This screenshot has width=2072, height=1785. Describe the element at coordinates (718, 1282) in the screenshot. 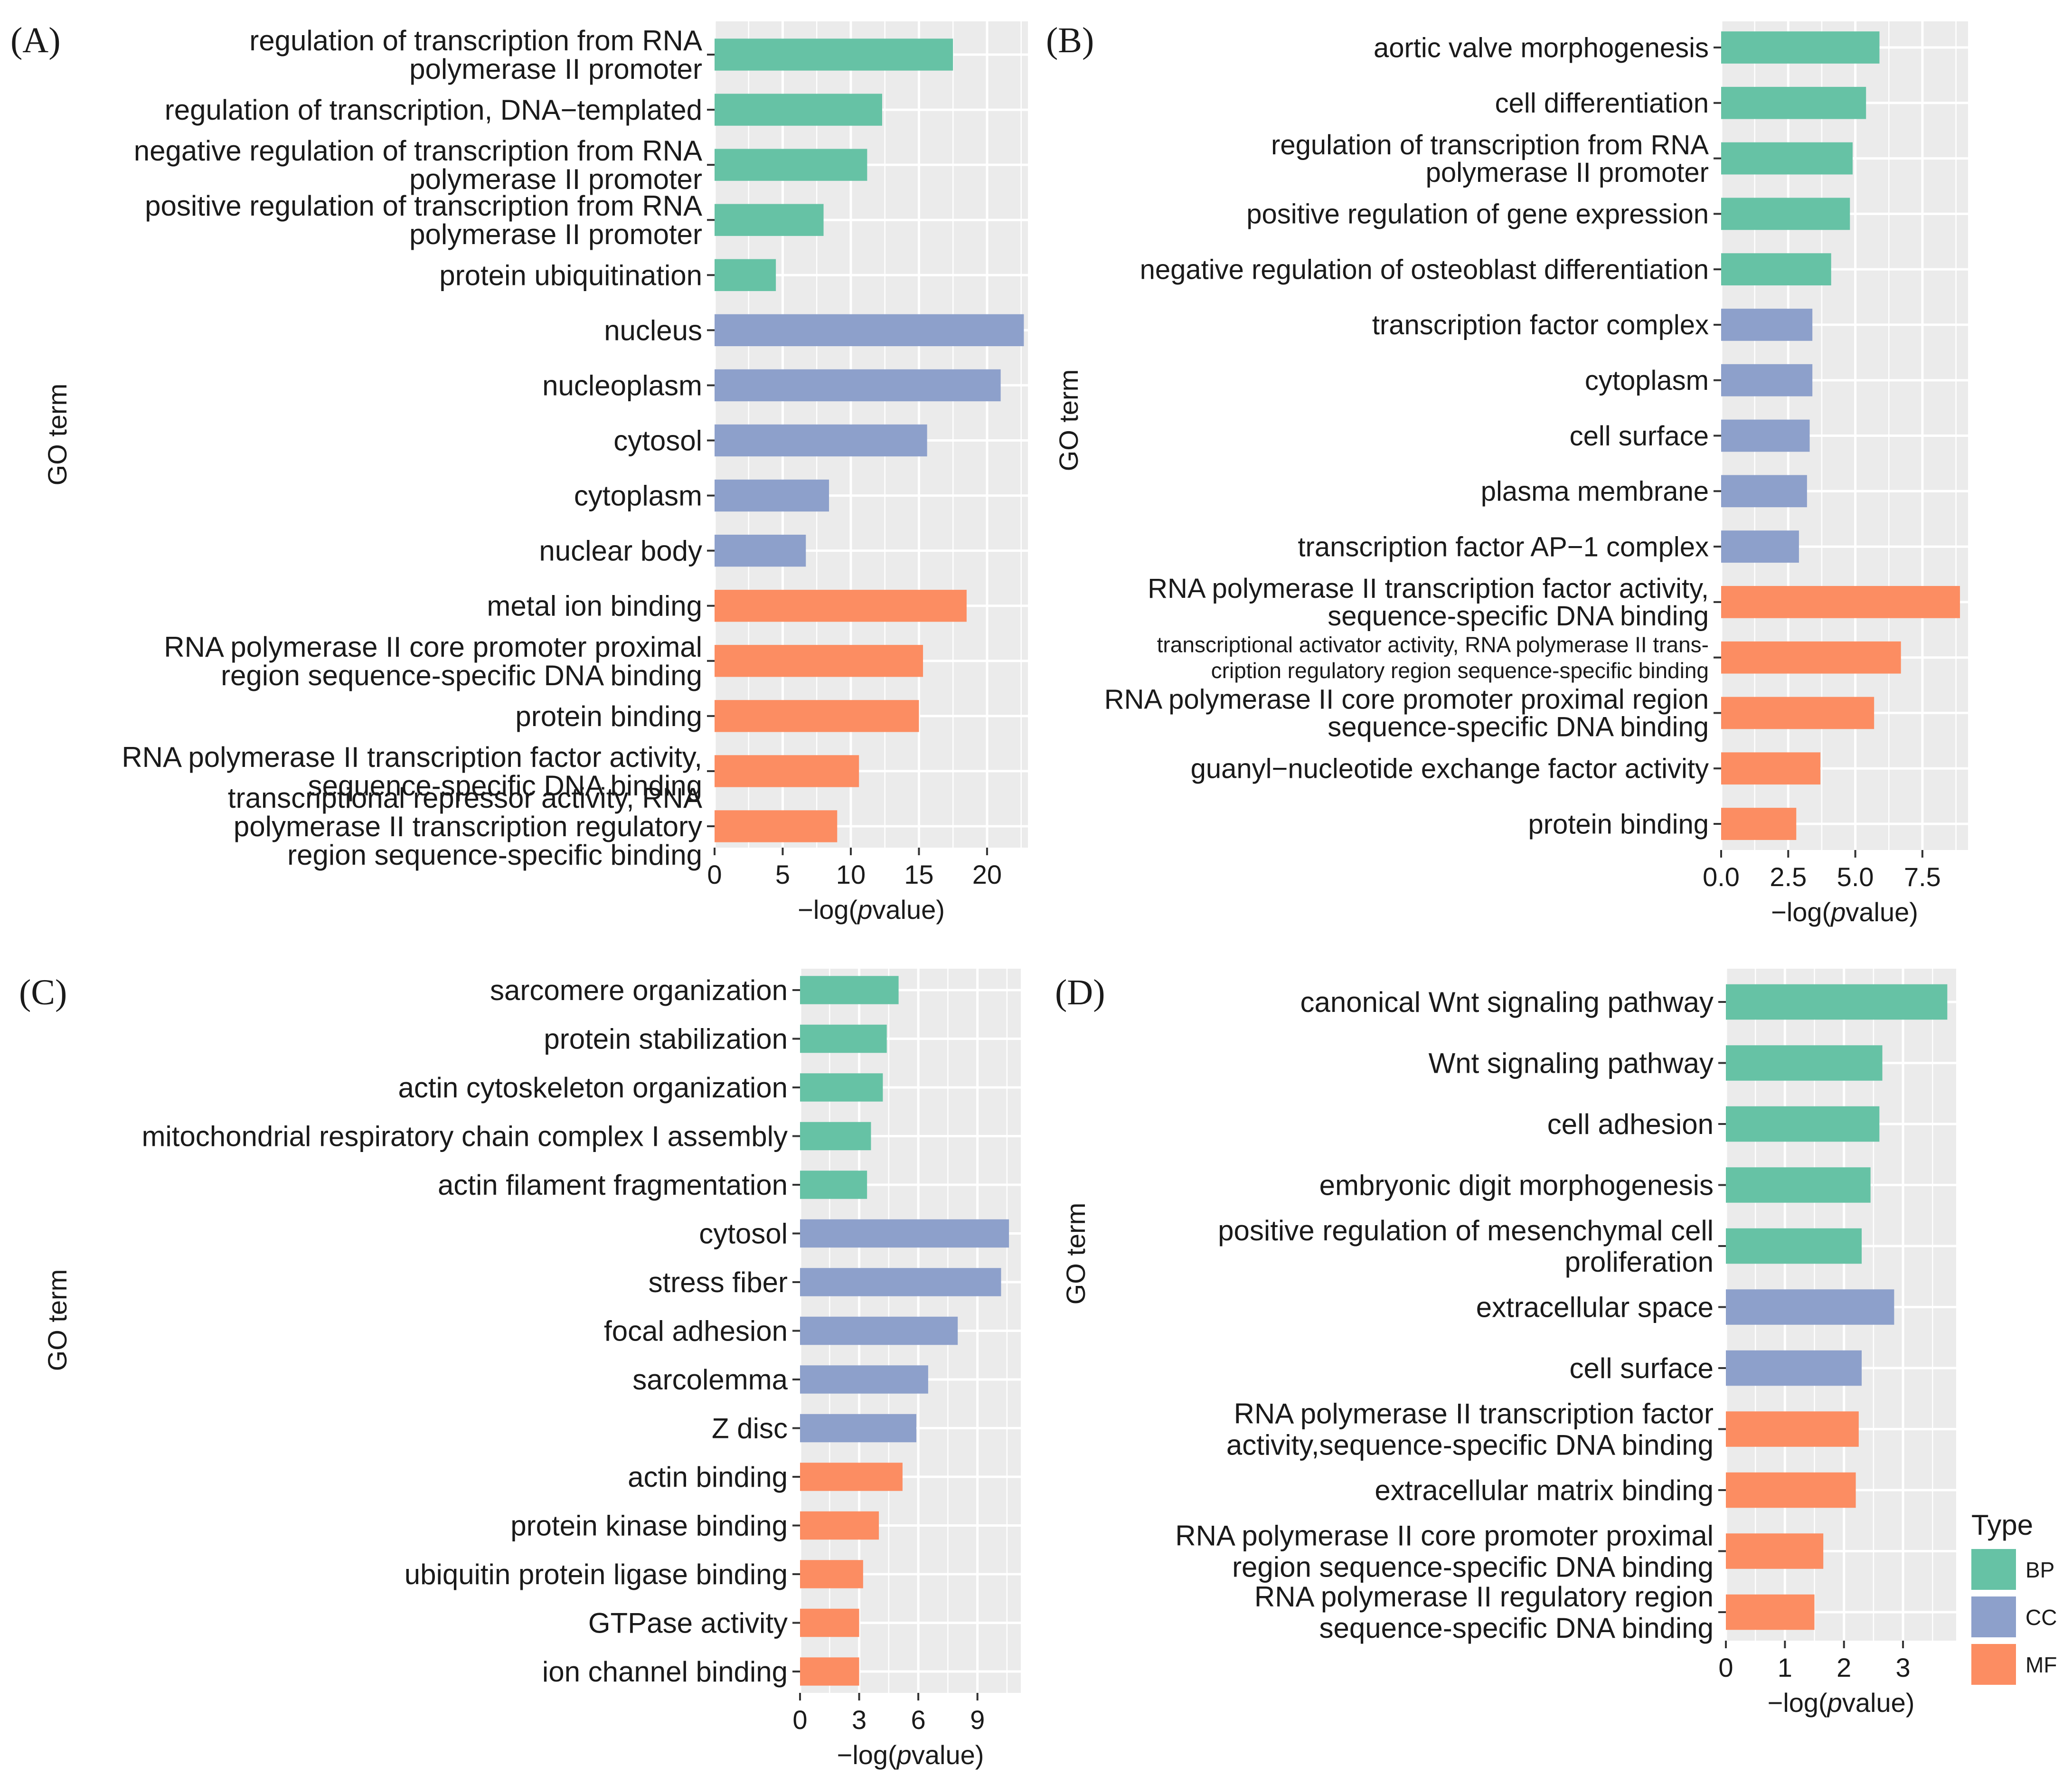

I see `category-label: stress fiber` at that location.